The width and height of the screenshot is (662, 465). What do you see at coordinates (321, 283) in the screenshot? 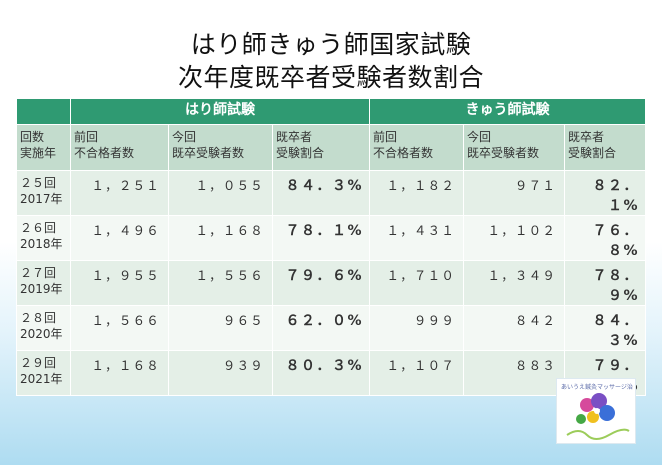
I see `cell-hari-ratio: ７９．６%` at bounding box center [321, 283].